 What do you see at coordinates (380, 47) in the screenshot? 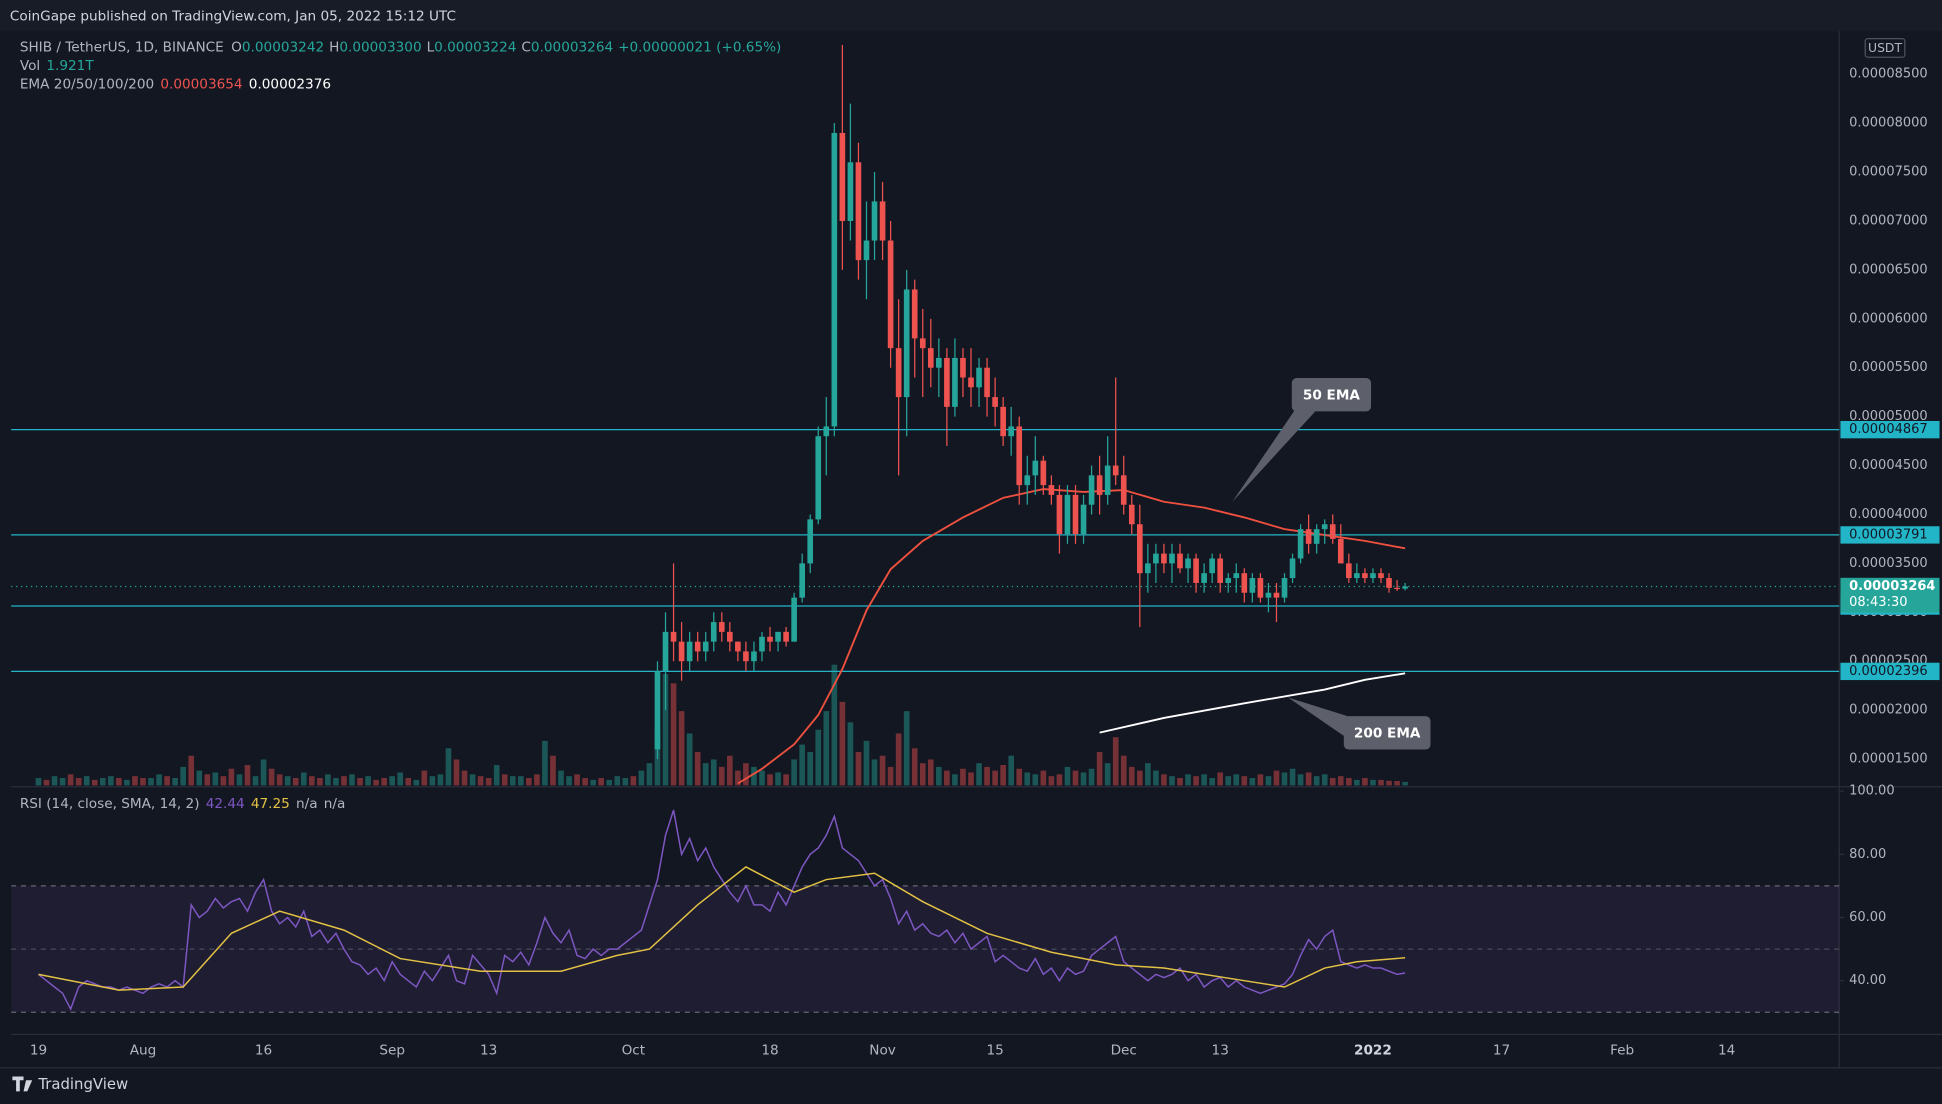
I see `ohlc-value: 0.00003300` at bounding box center [380, 47].